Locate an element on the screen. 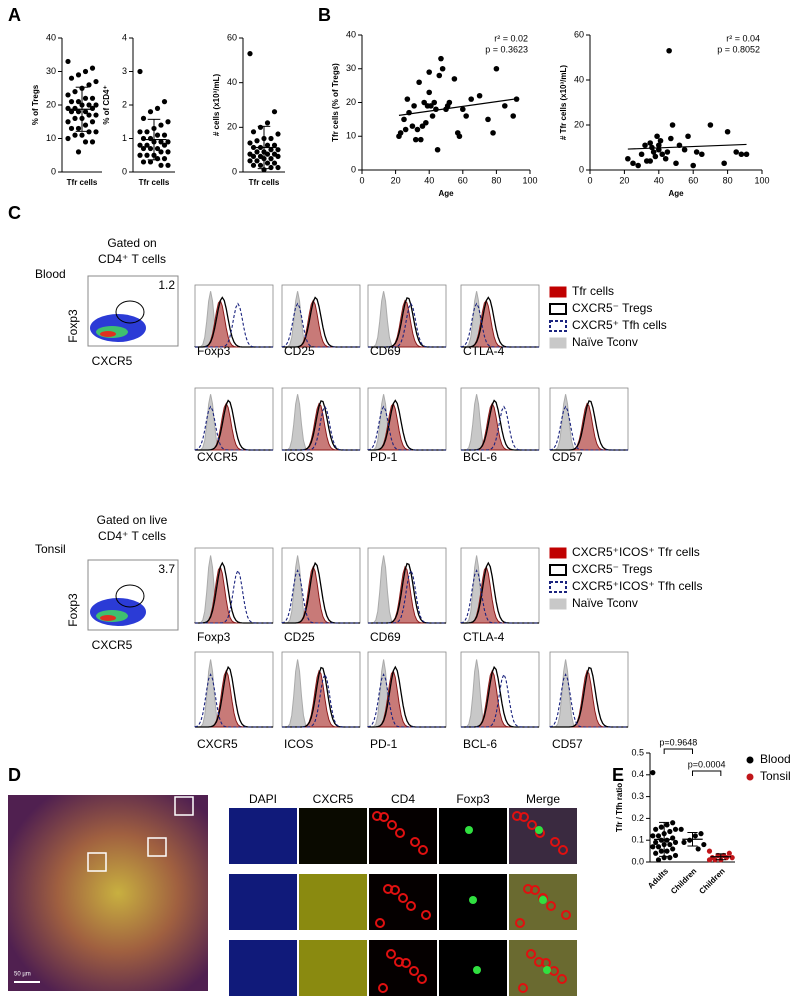  gate-label: Gated on is located at coordinates (131, 243).